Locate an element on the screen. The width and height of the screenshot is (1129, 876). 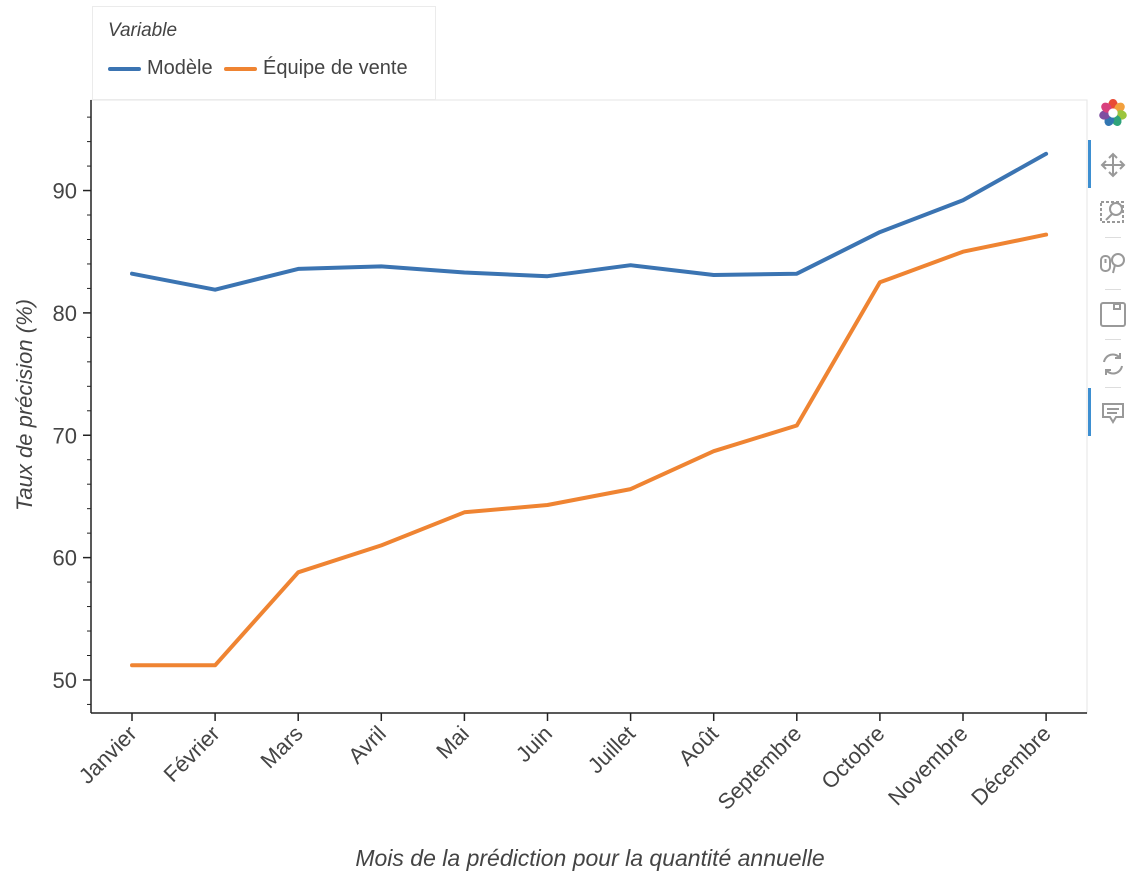
x-tick-label: Janvier is located at coordinates (108, 755).